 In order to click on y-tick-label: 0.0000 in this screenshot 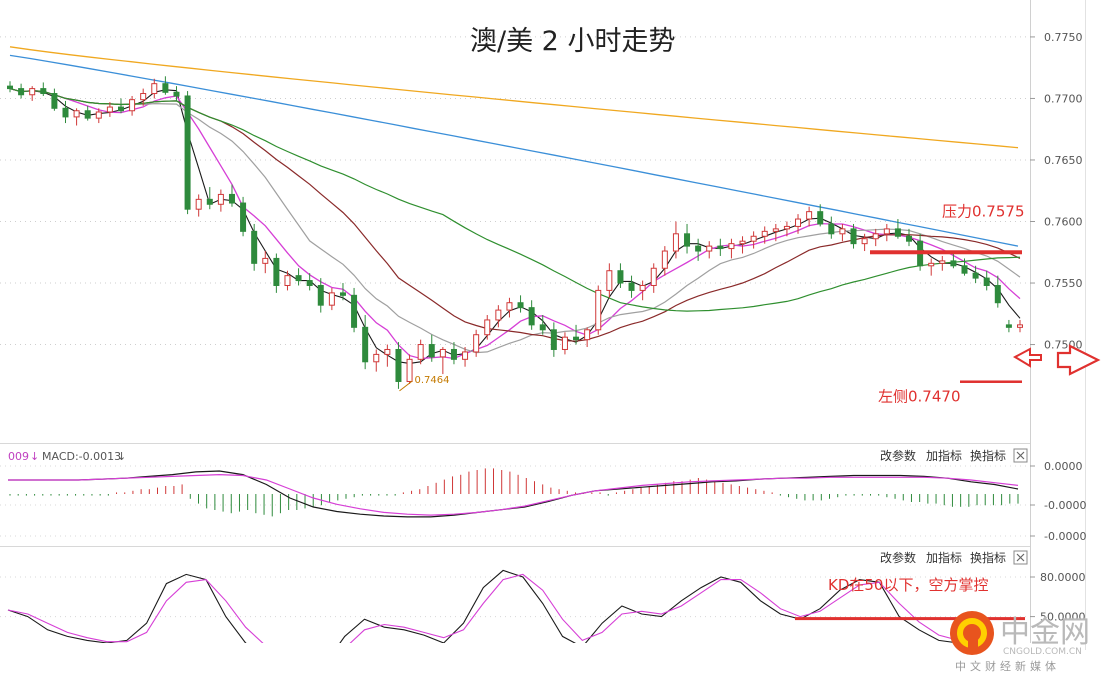, I will do `click(1063, 466)`.